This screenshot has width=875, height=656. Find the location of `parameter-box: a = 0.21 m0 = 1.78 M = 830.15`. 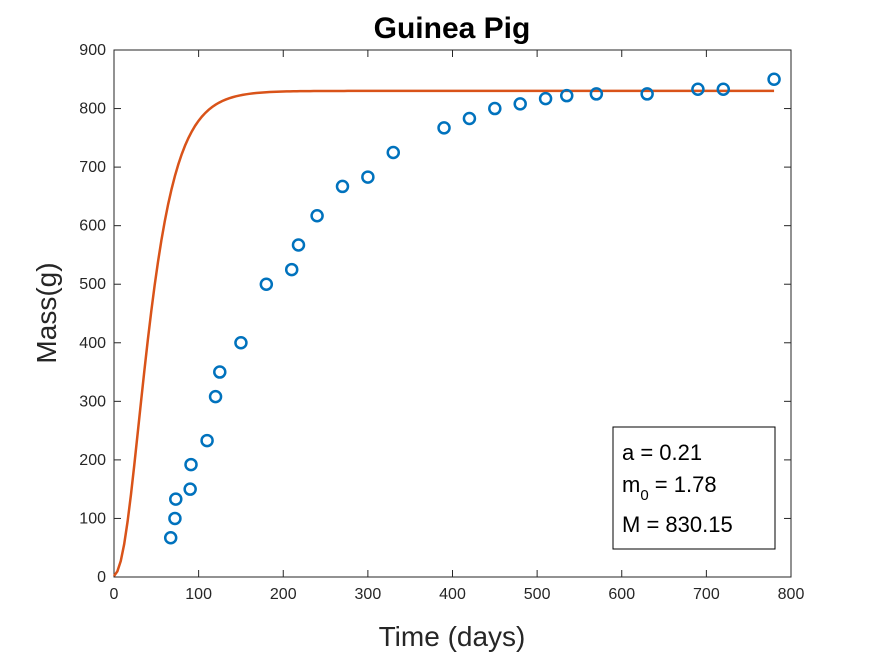

parameter-box: a = 0.21 m0 = 1.78 M = 830.15 is located at coordinates (694, 488).